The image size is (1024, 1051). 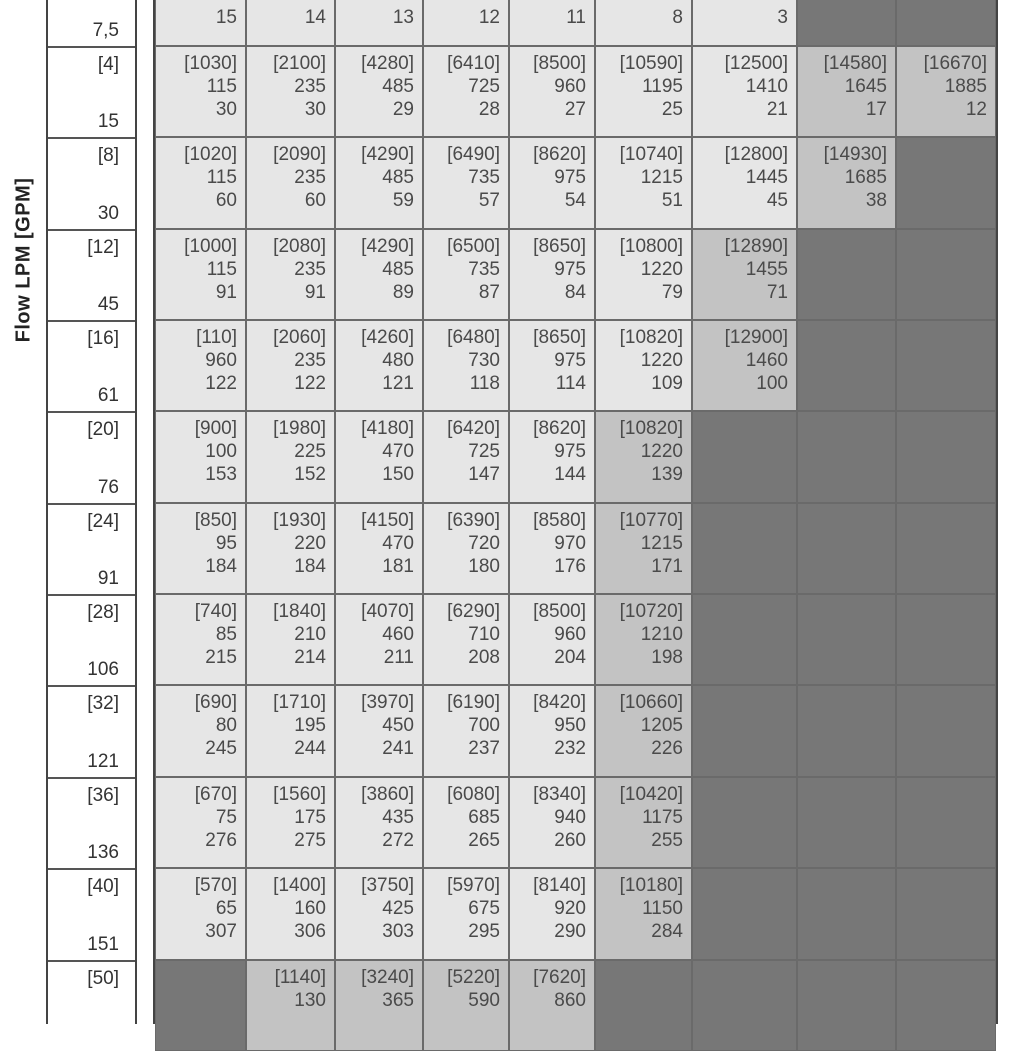 I want to click on cell-bottom-value: 284, so click(x=667, y=931).